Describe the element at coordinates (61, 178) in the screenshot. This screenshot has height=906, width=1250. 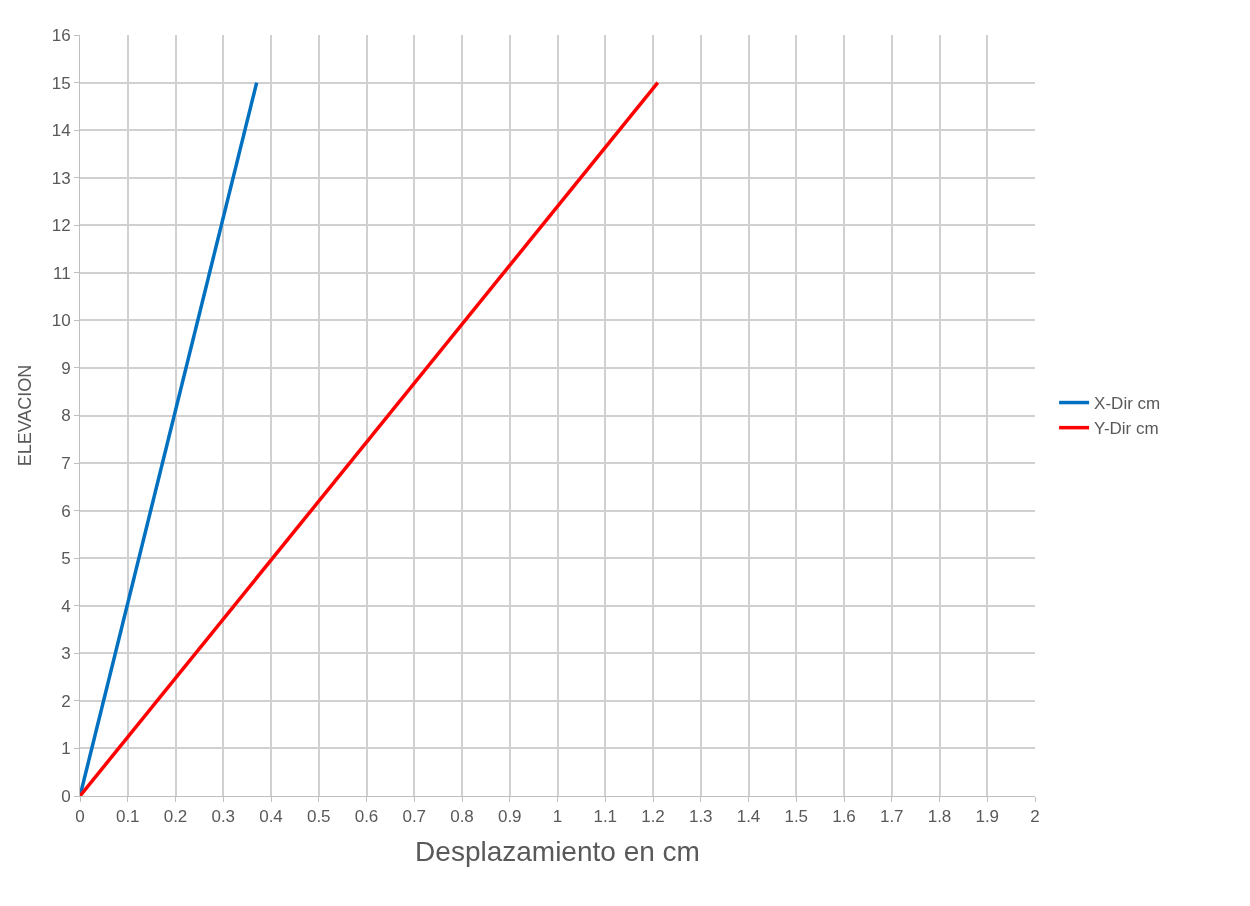
I see `y-tick-label: 13` at that location.